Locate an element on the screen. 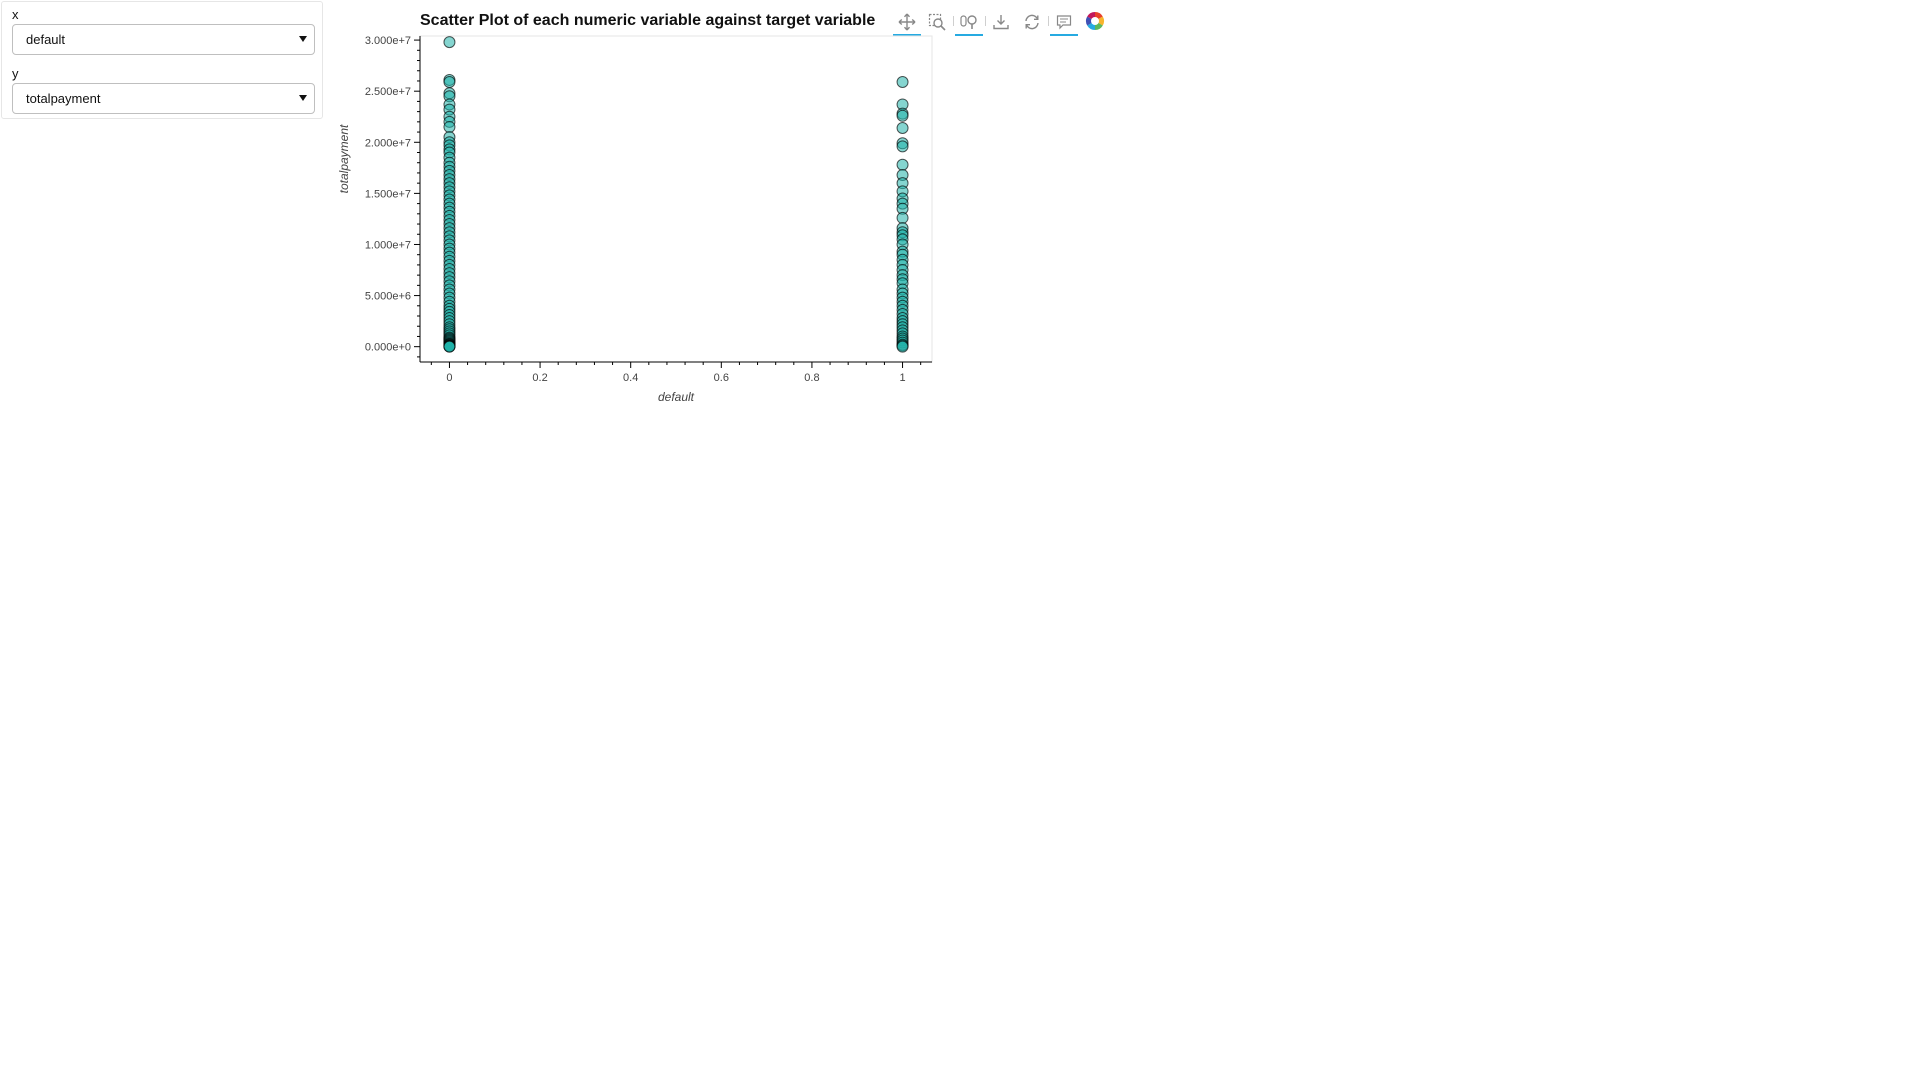  save-tool is located at coordinates (1001, 22).